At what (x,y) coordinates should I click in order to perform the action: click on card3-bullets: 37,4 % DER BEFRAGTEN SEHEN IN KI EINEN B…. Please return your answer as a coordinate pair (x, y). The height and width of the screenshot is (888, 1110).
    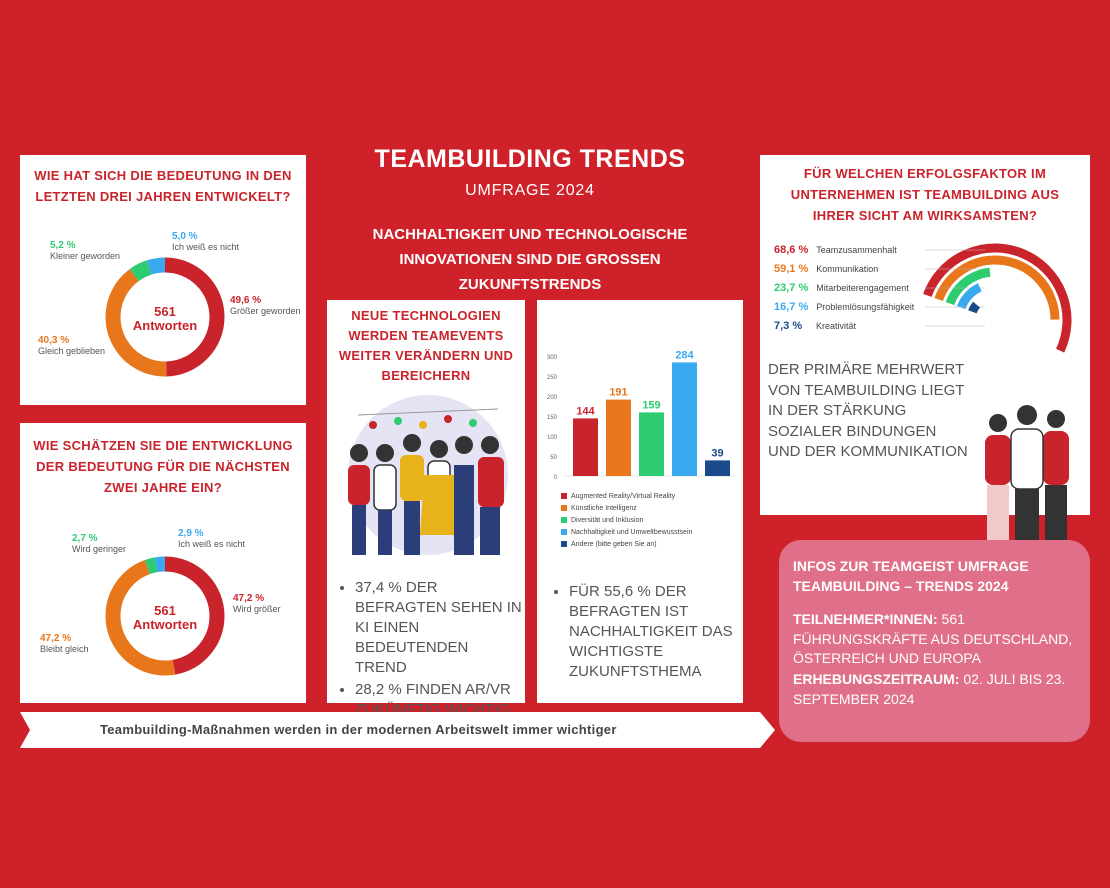
    Looking at the image, I should click on (430, 649).